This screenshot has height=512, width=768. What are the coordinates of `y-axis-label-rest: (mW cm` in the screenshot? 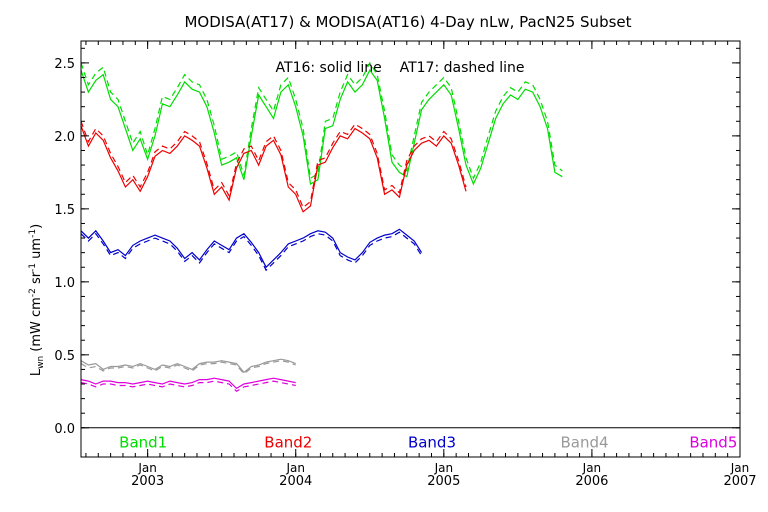 It's located at (36, 326).